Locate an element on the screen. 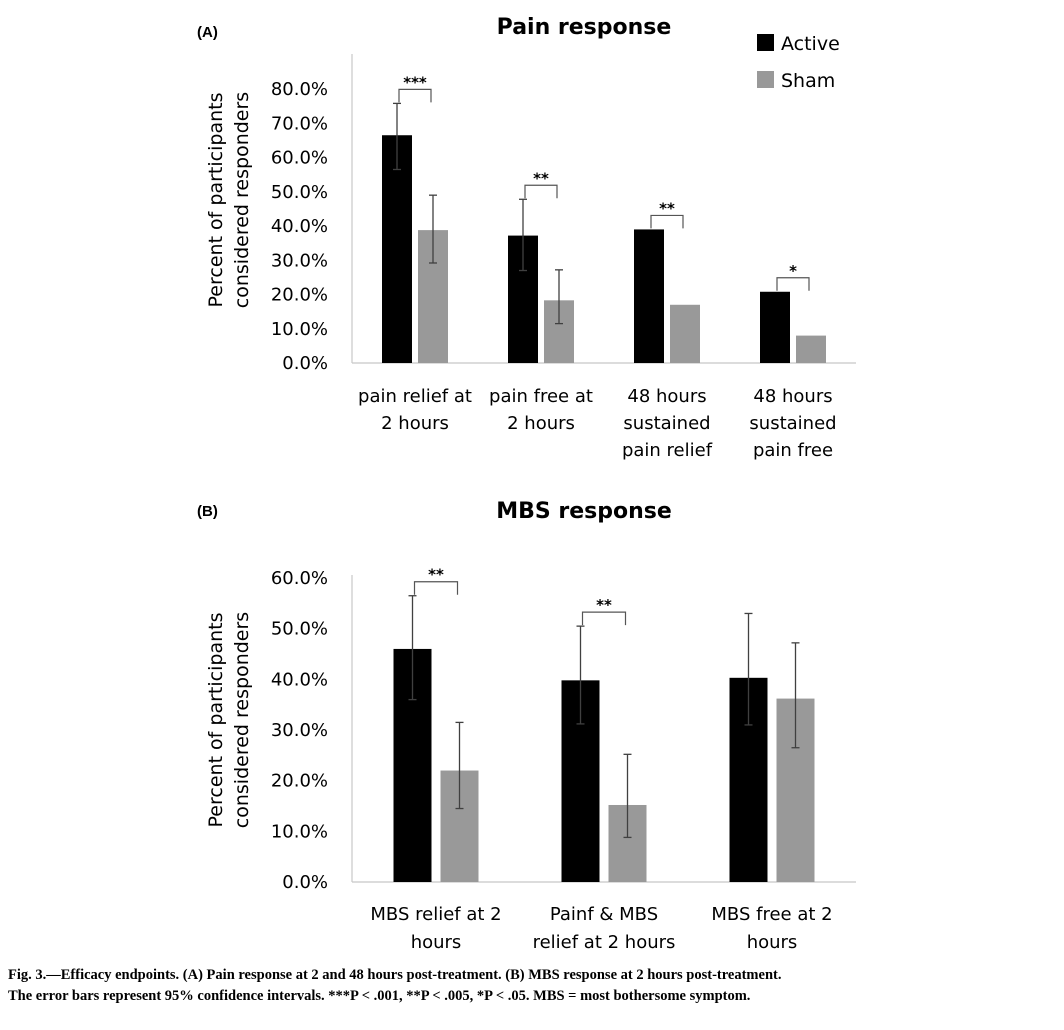  y-axis-label-a-line2: considered responders is located at coordinates (242, 200).